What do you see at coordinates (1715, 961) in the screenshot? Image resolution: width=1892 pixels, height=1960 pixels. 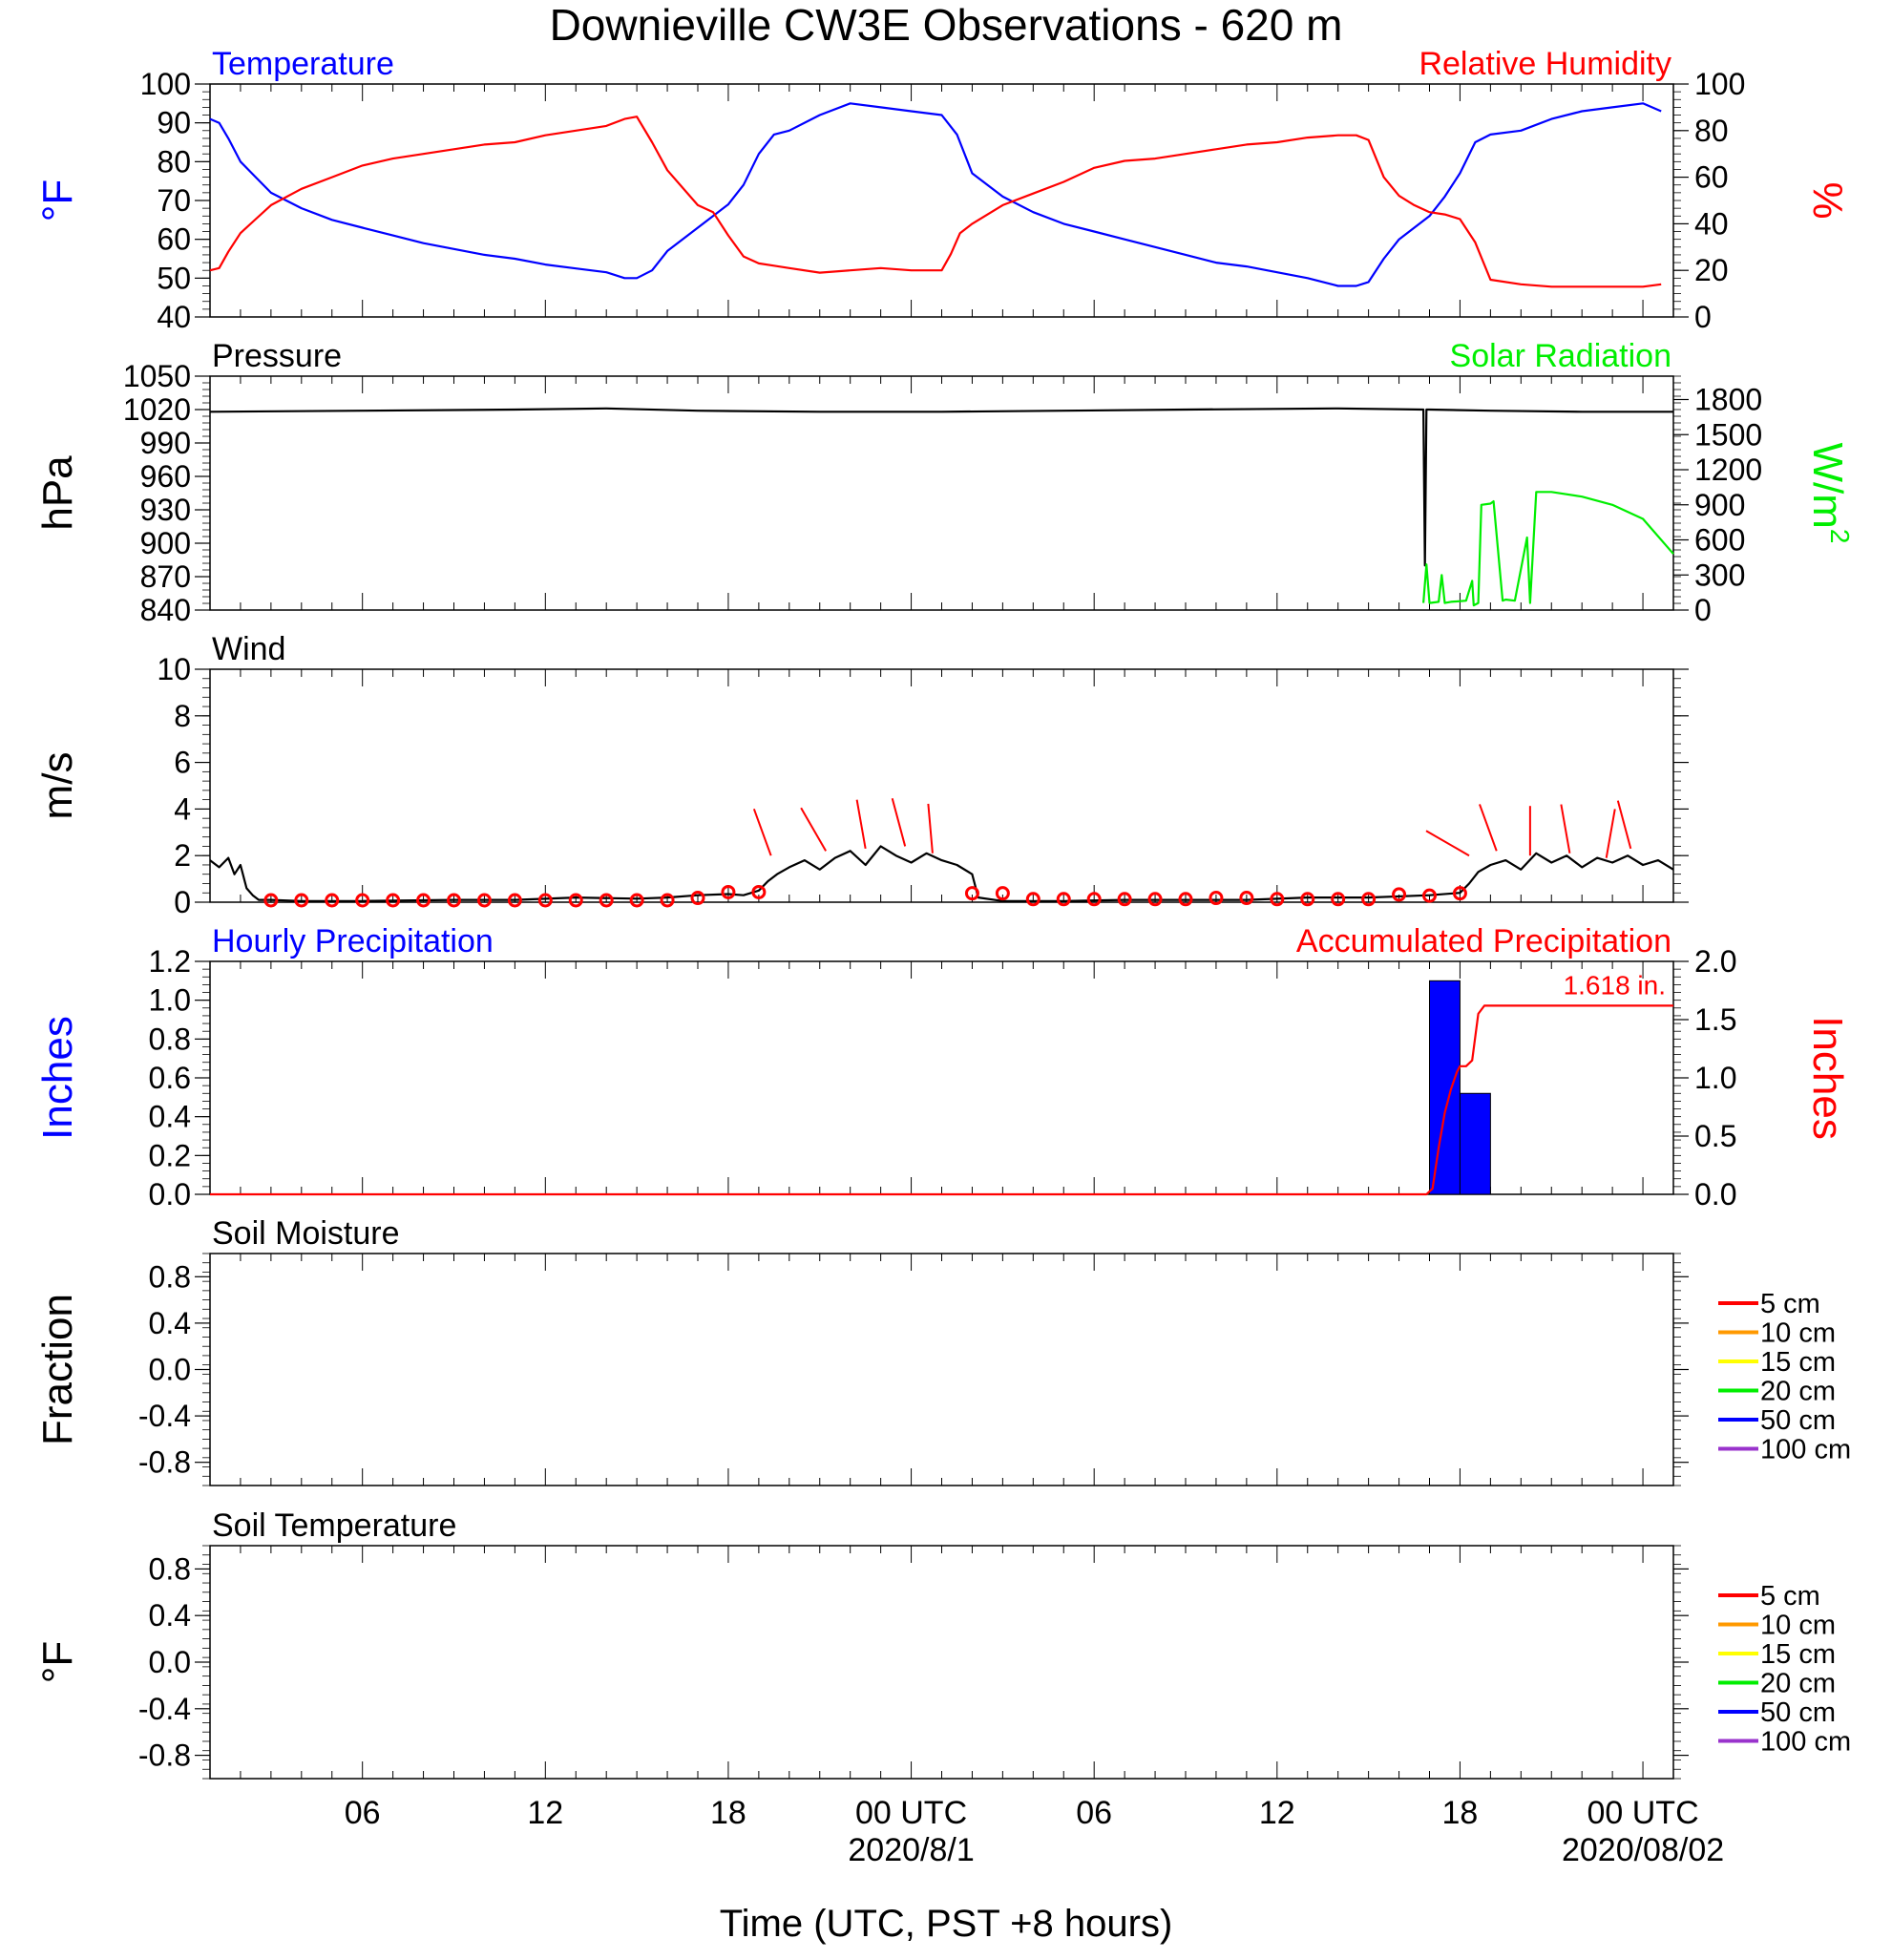 I see `y-tick-label-right: 2.0` at bounding box center [1715, 961].